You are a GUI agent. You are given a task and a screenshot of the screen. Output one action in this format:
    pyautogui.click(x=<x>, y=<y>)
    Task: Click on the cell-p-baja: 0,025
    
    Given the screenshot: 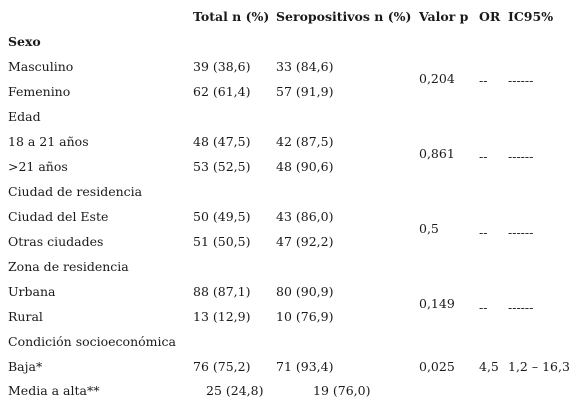 What is the action you would take?
    pyautogui.click(x=437, y=366)
    